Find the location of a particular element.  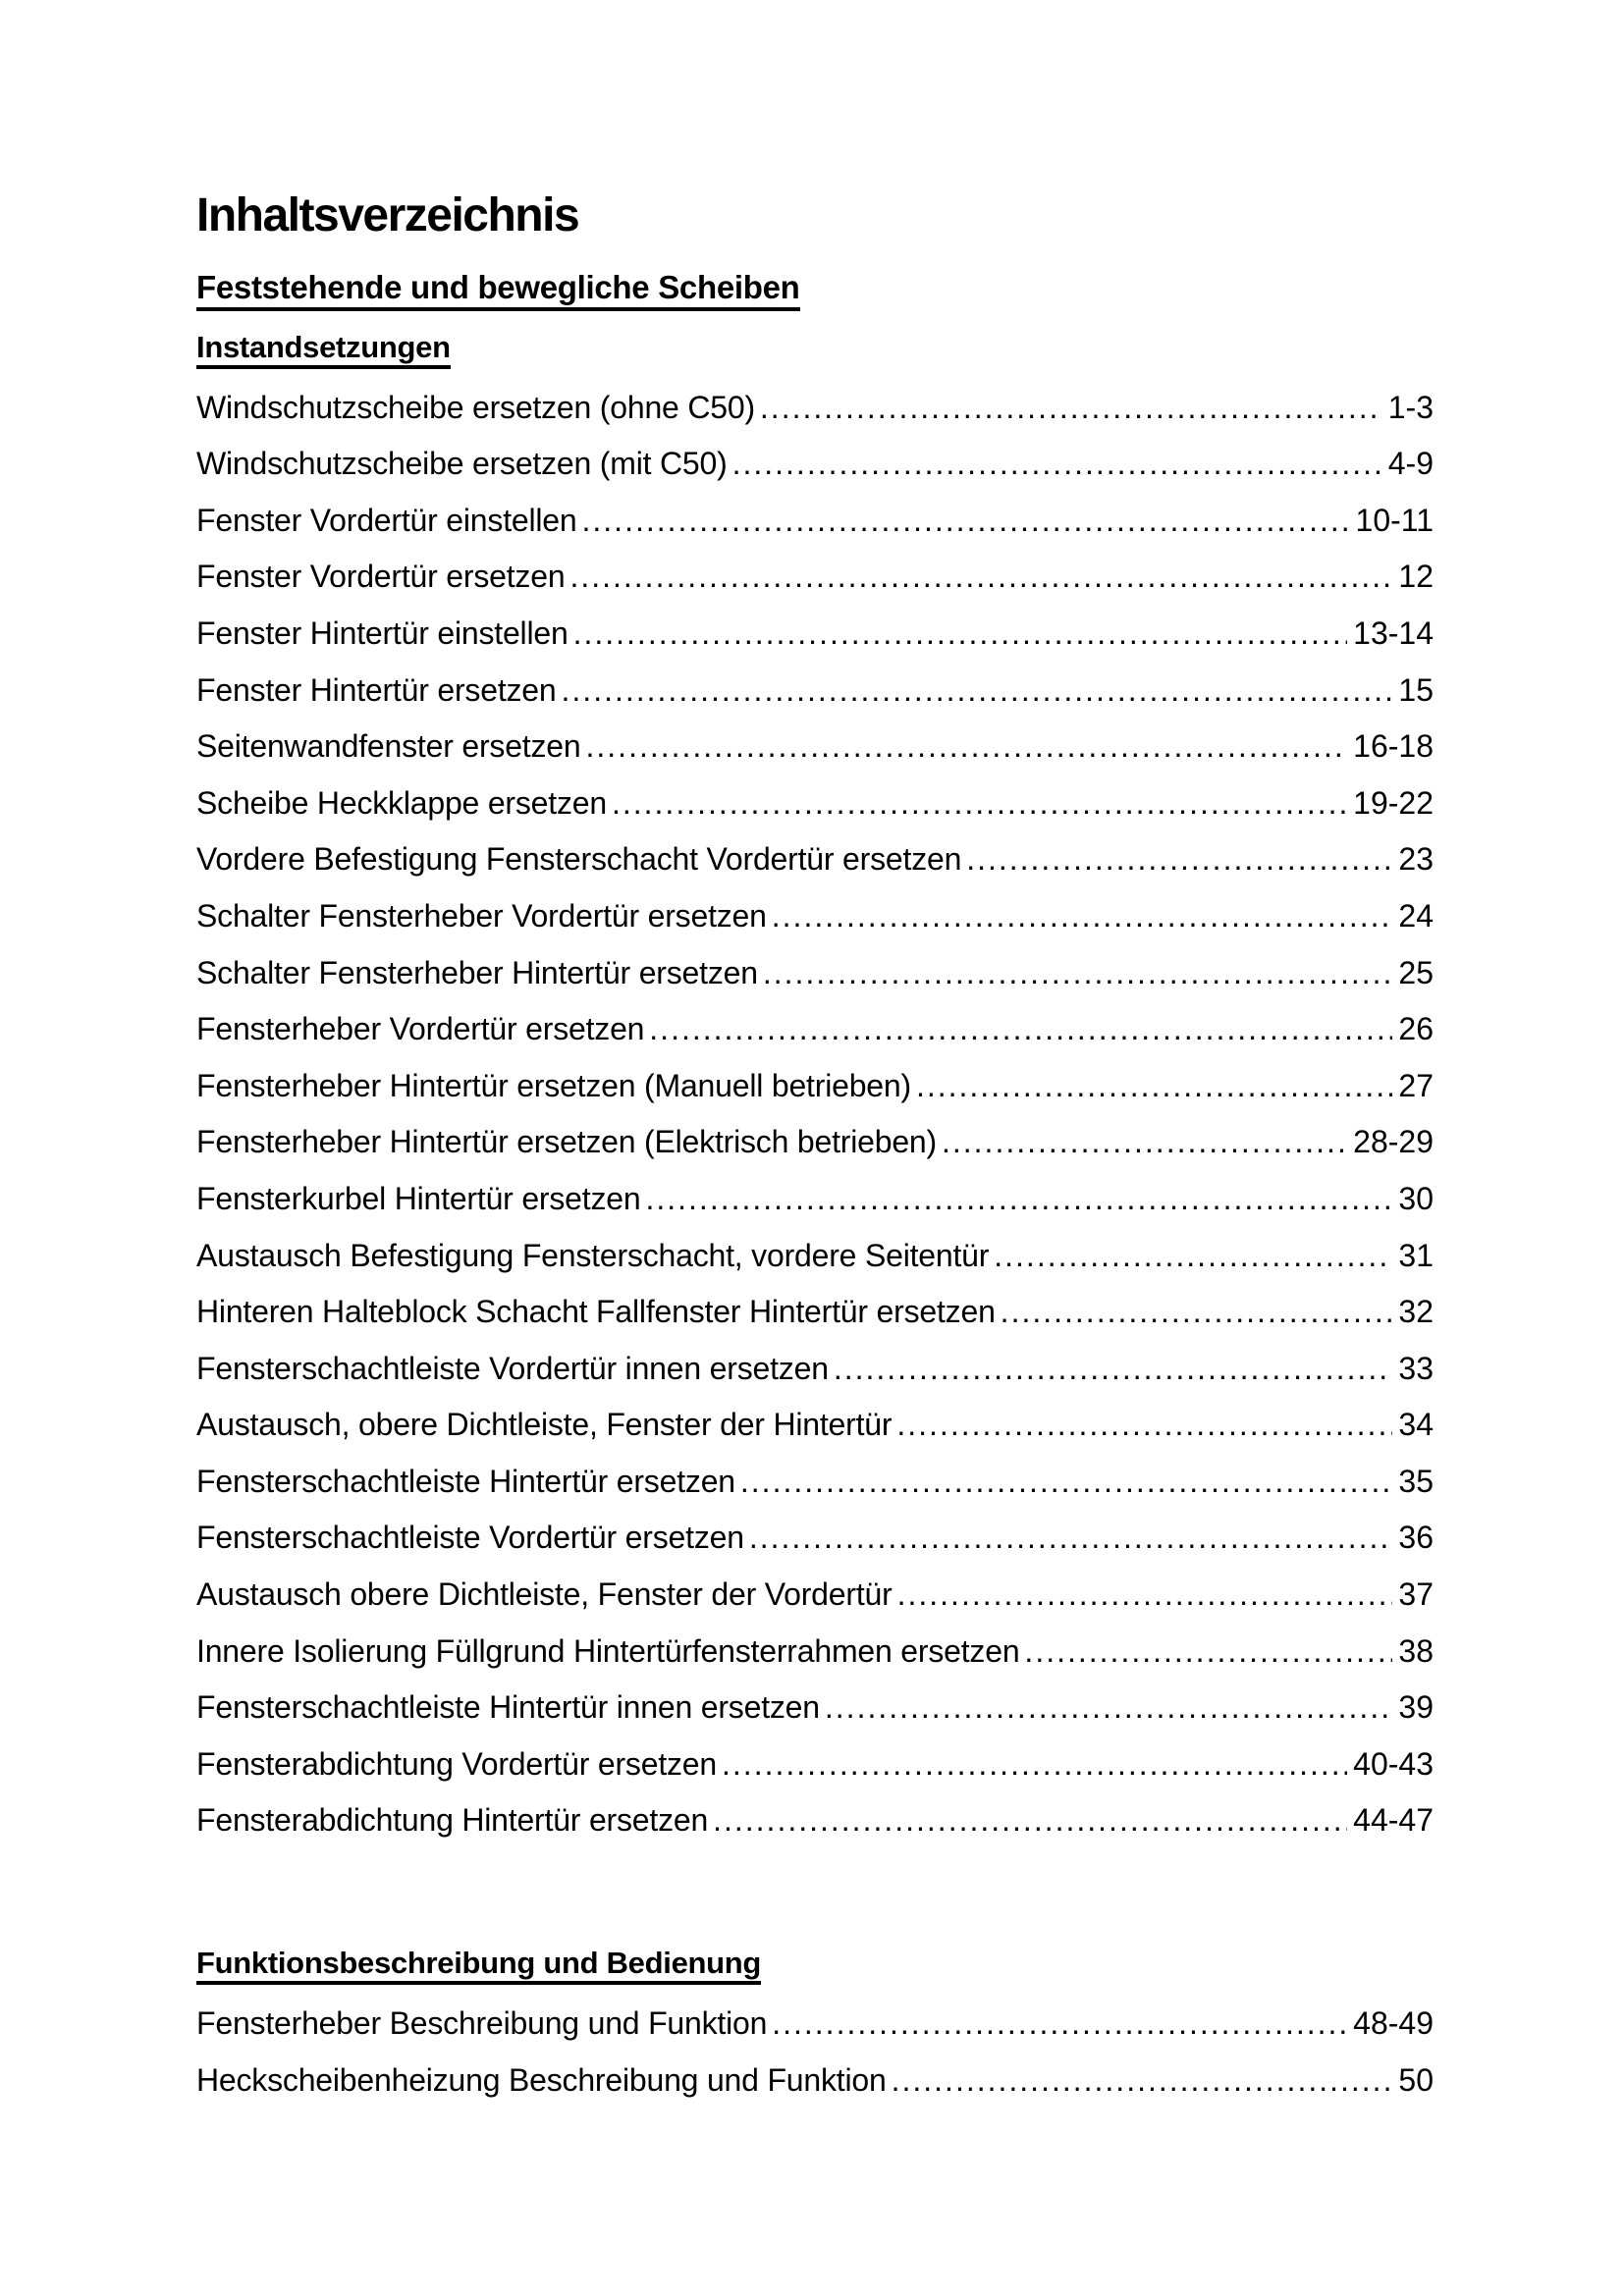

toc-entry-page: 50 is located at coordinates (1416, 2079).